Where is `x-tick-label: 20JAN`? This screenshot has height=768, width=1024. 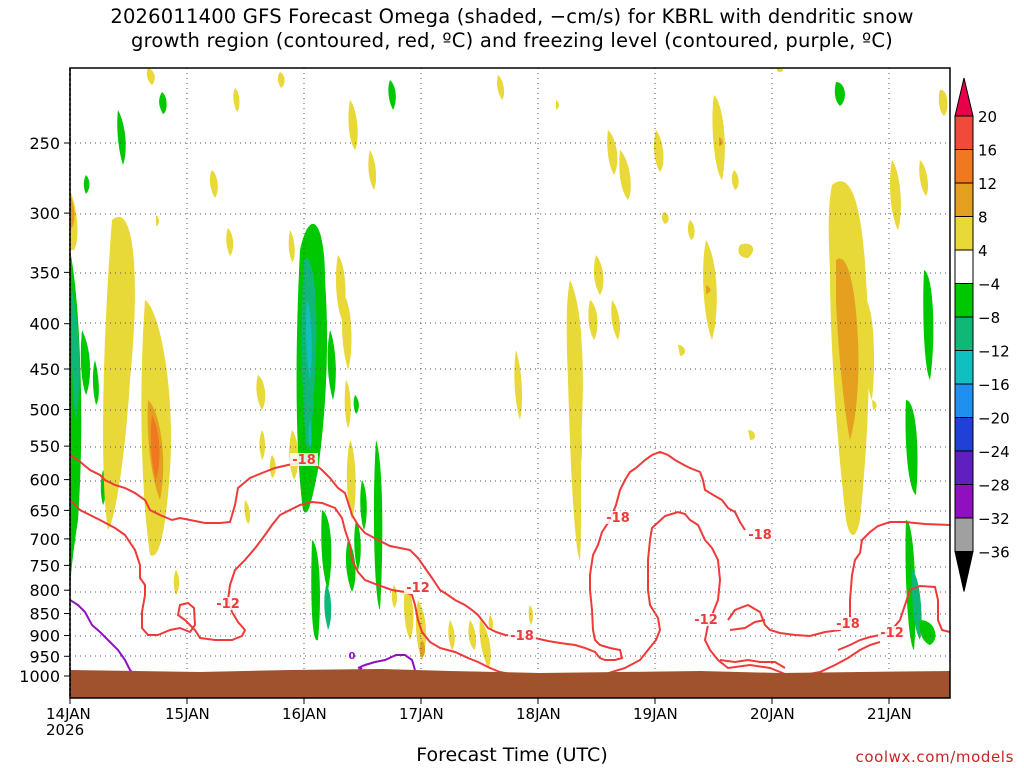
x-tick-label: 20JAN is located at coordinates (772, 714).